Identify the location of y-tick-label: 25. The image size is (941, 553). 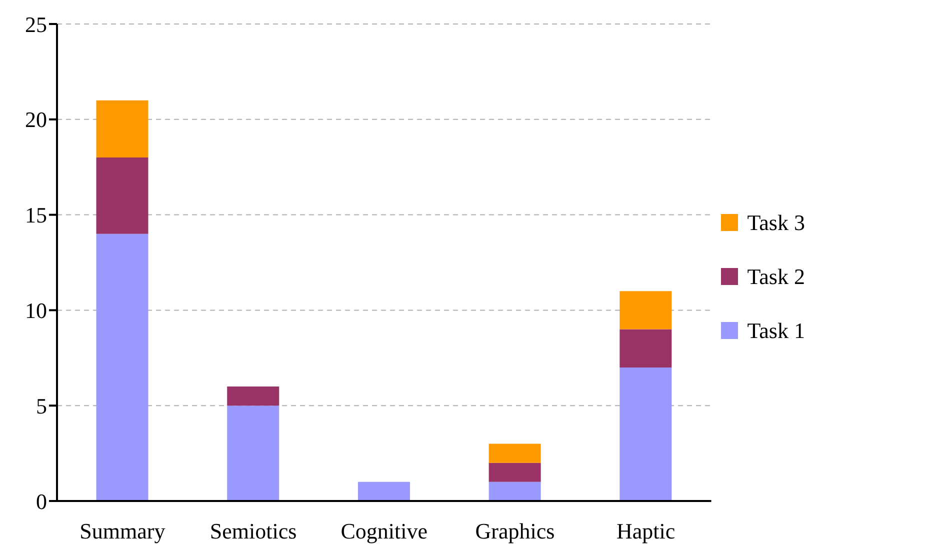
(36, 24).